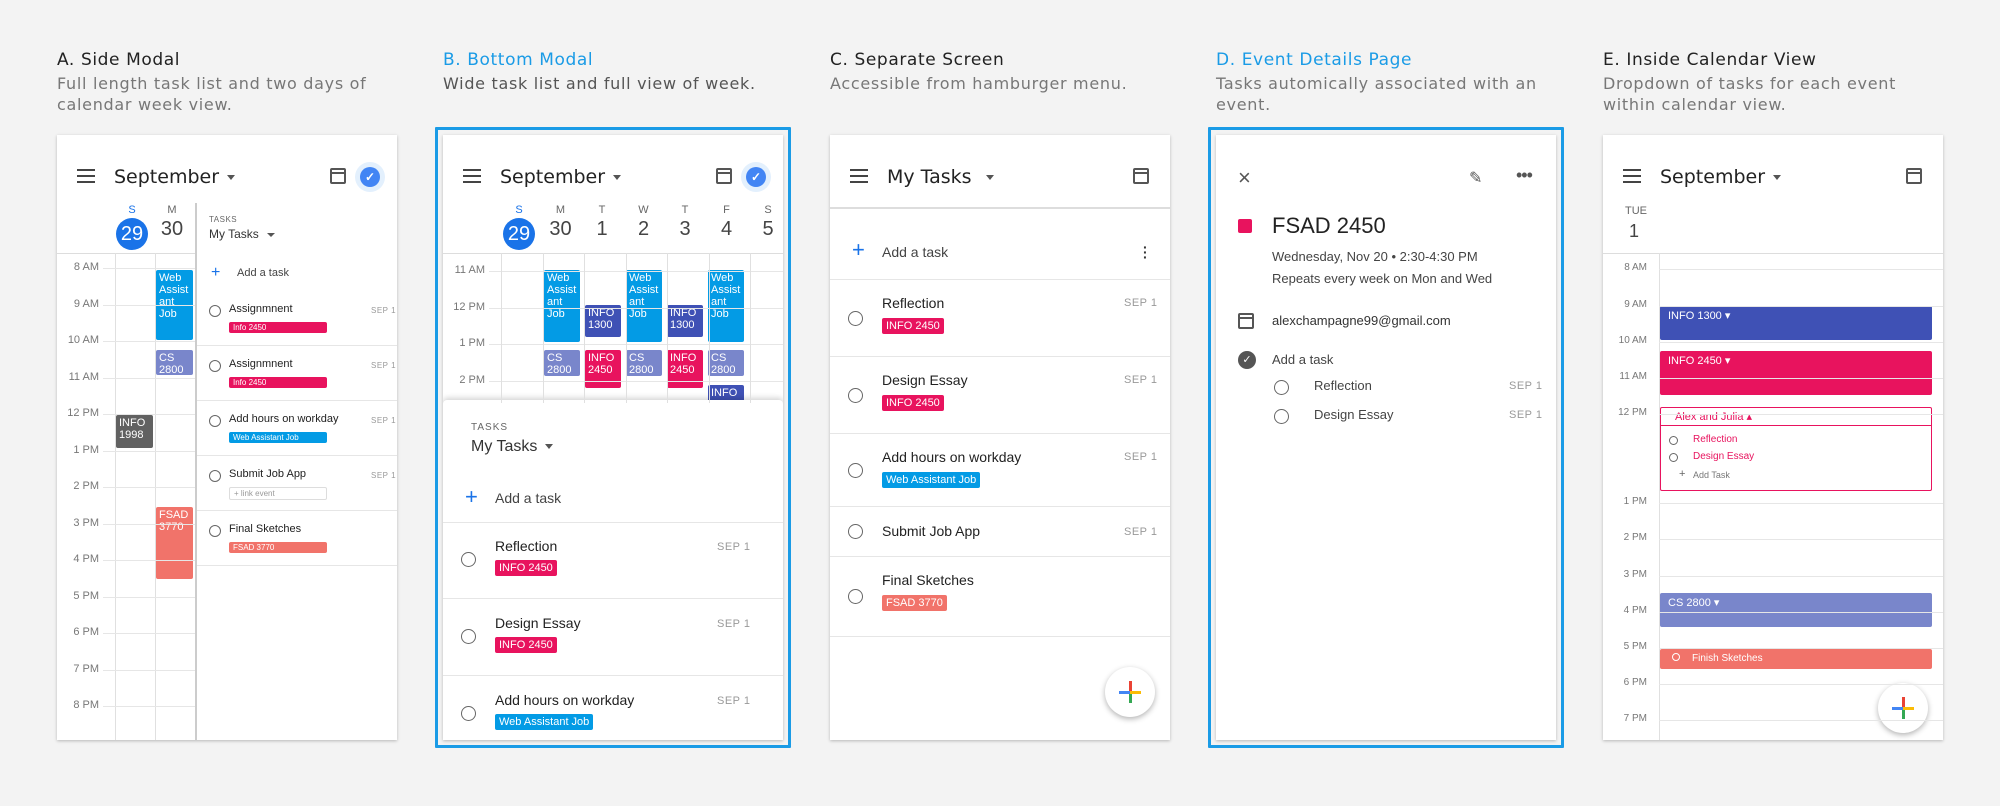 This screenshot has width=2000, height=806. What do you see at coordinates (278, 493) in the screenshot?
I see `event-tag: + link event` at bounding box center [278, 493].